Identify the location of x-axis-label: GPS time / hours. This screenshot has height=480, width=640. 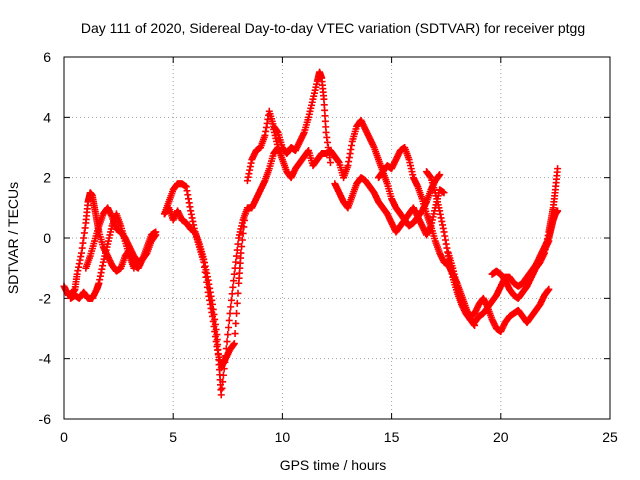
(333, 465).